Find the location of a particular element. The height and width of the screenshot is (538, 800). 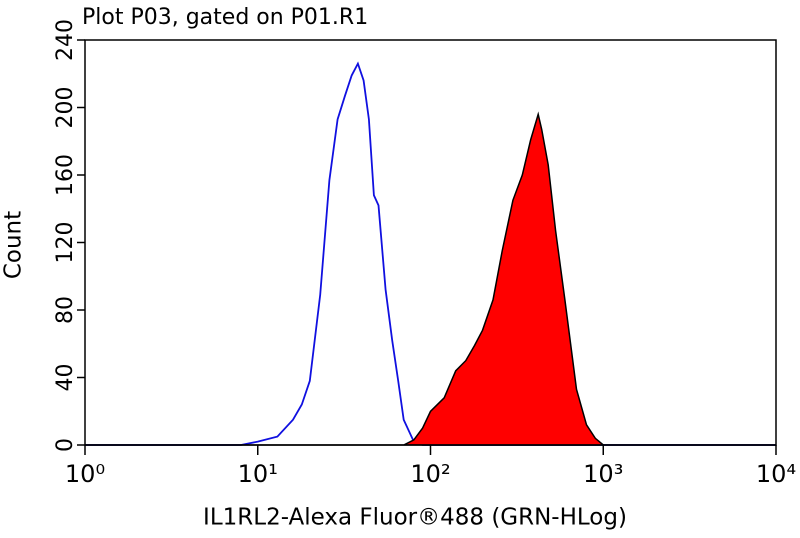

y-tick-label: 80 is located at coordinates (65, 310).